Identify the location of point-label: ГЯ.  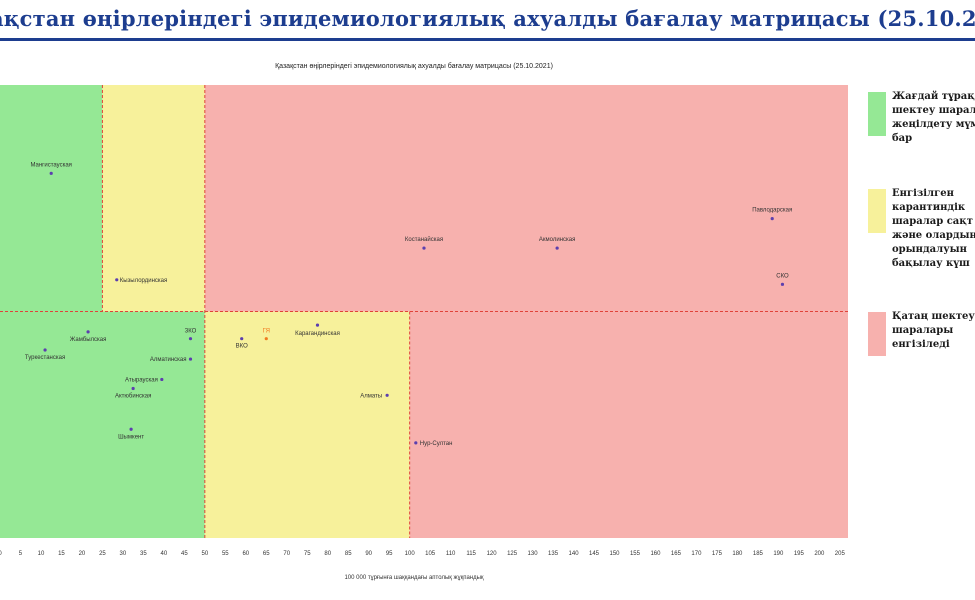
(266, 332).